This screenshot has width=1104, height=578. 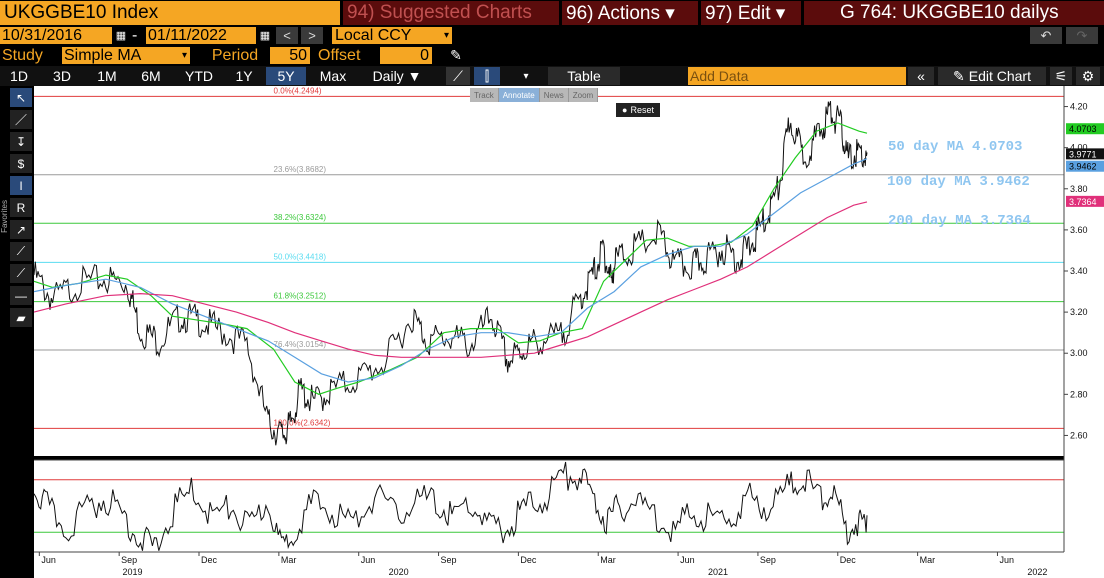 I want to click on collapse-icon: «, so click(x=921, y=76).